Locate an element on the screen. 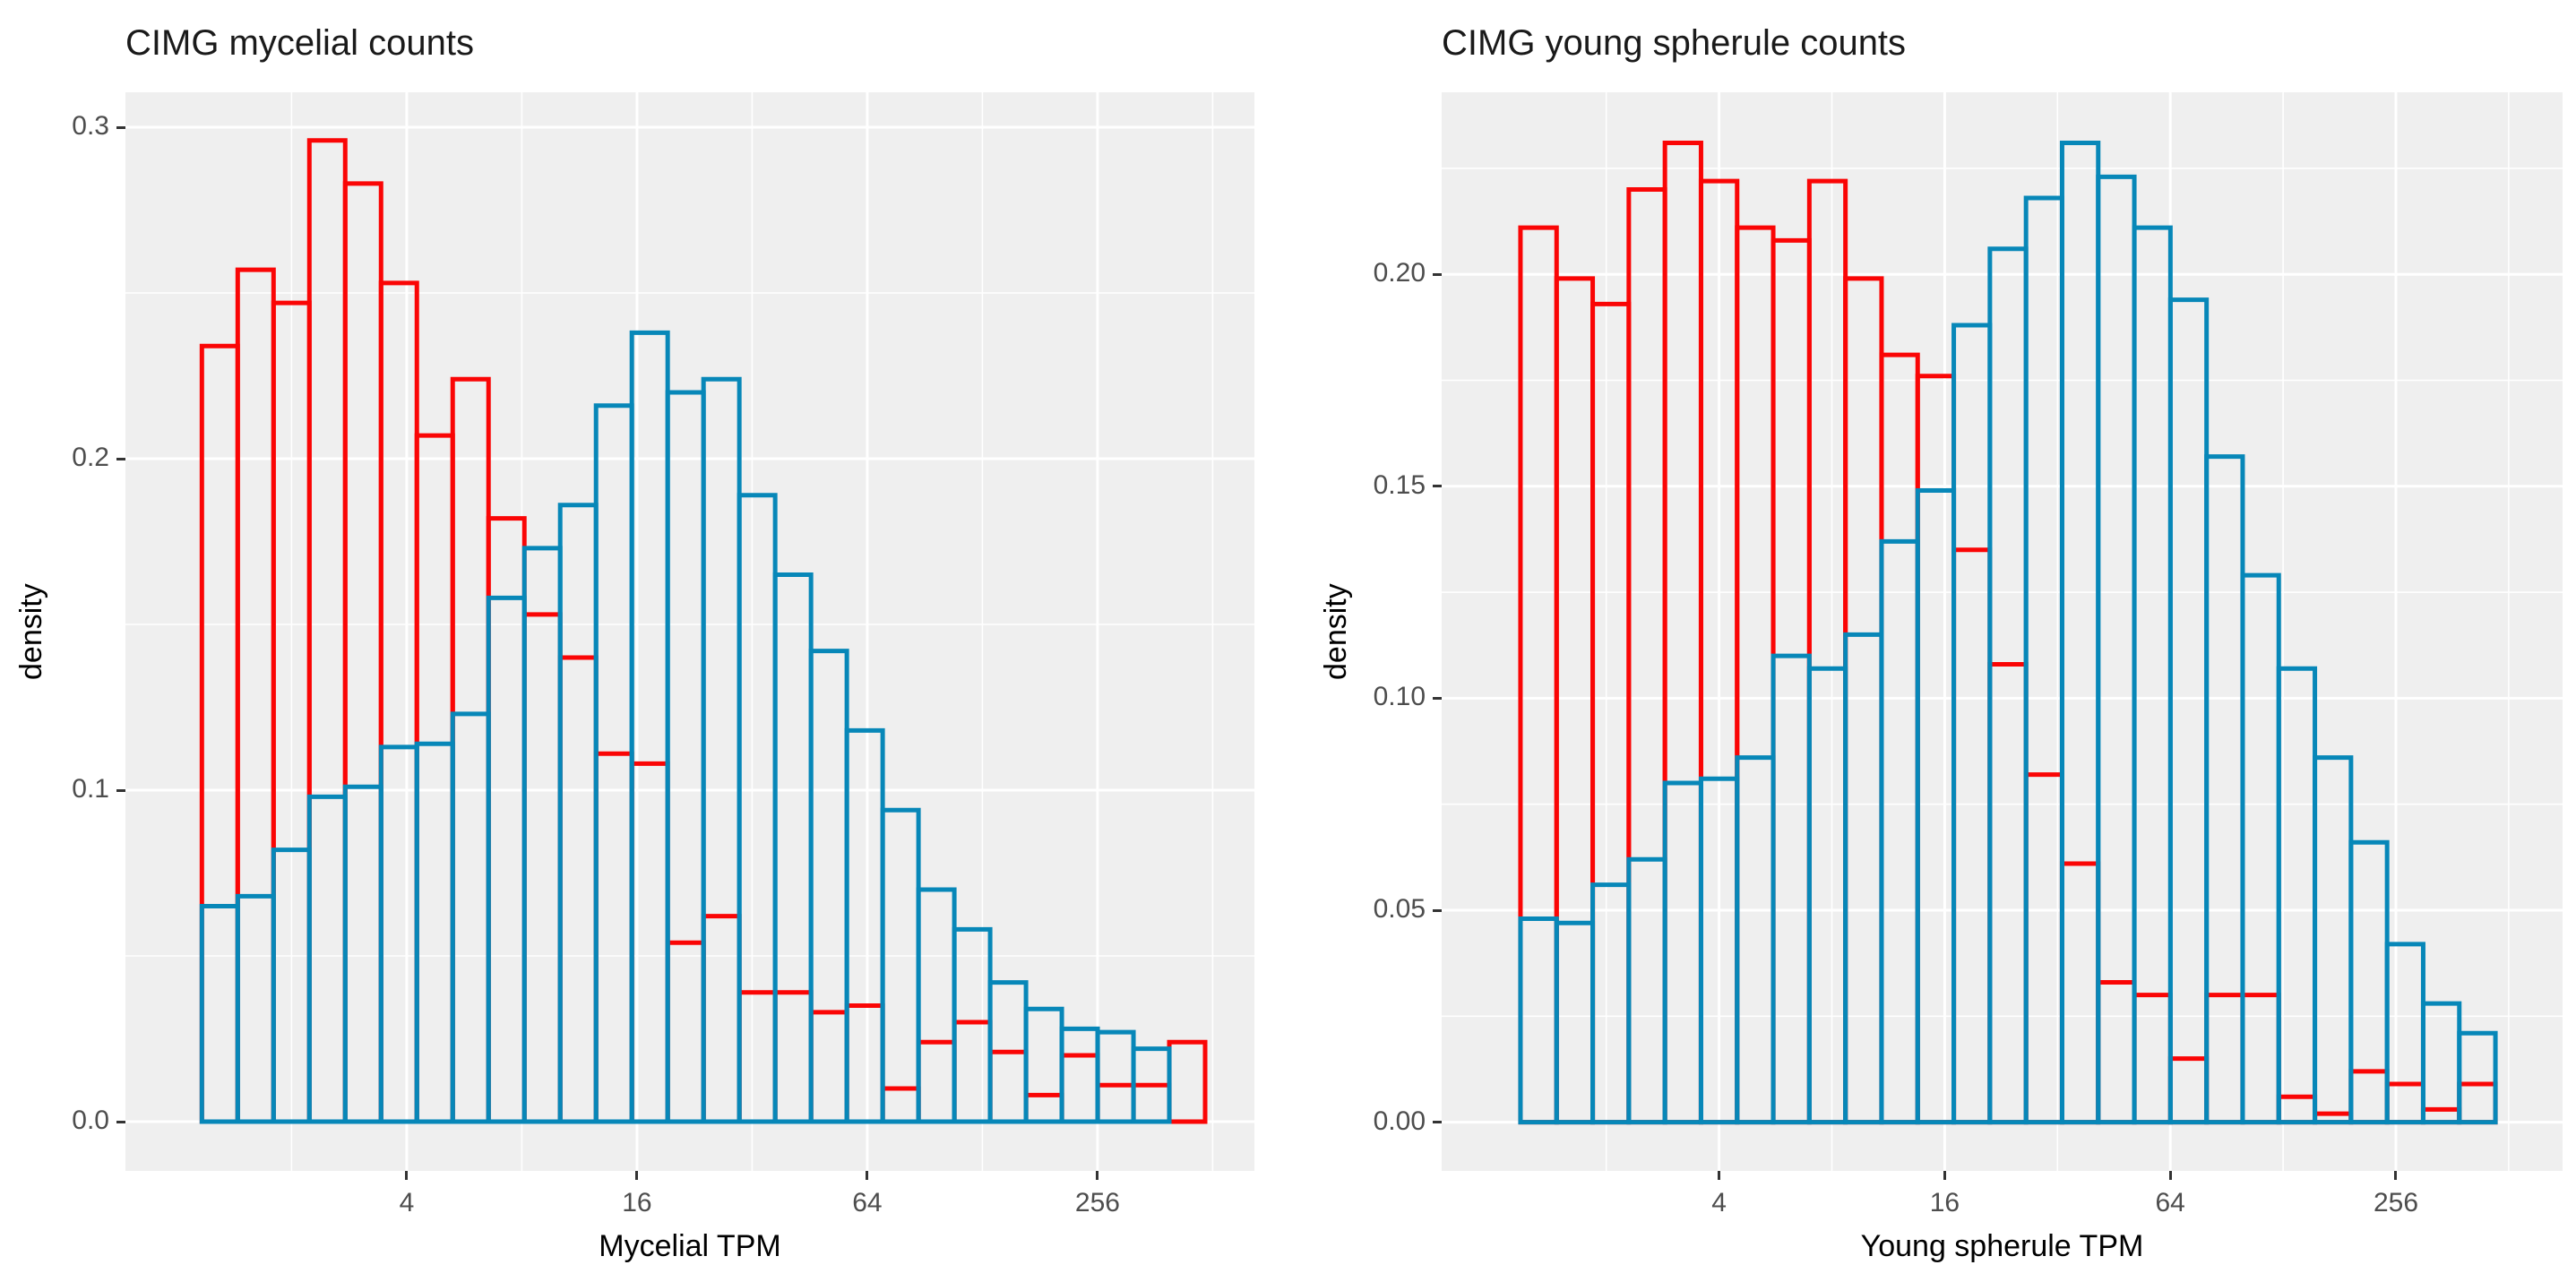 The height and width of the screenshot is (1282, 2576). y-tick-label: 0.15 is located at coordinates (1399, 485).